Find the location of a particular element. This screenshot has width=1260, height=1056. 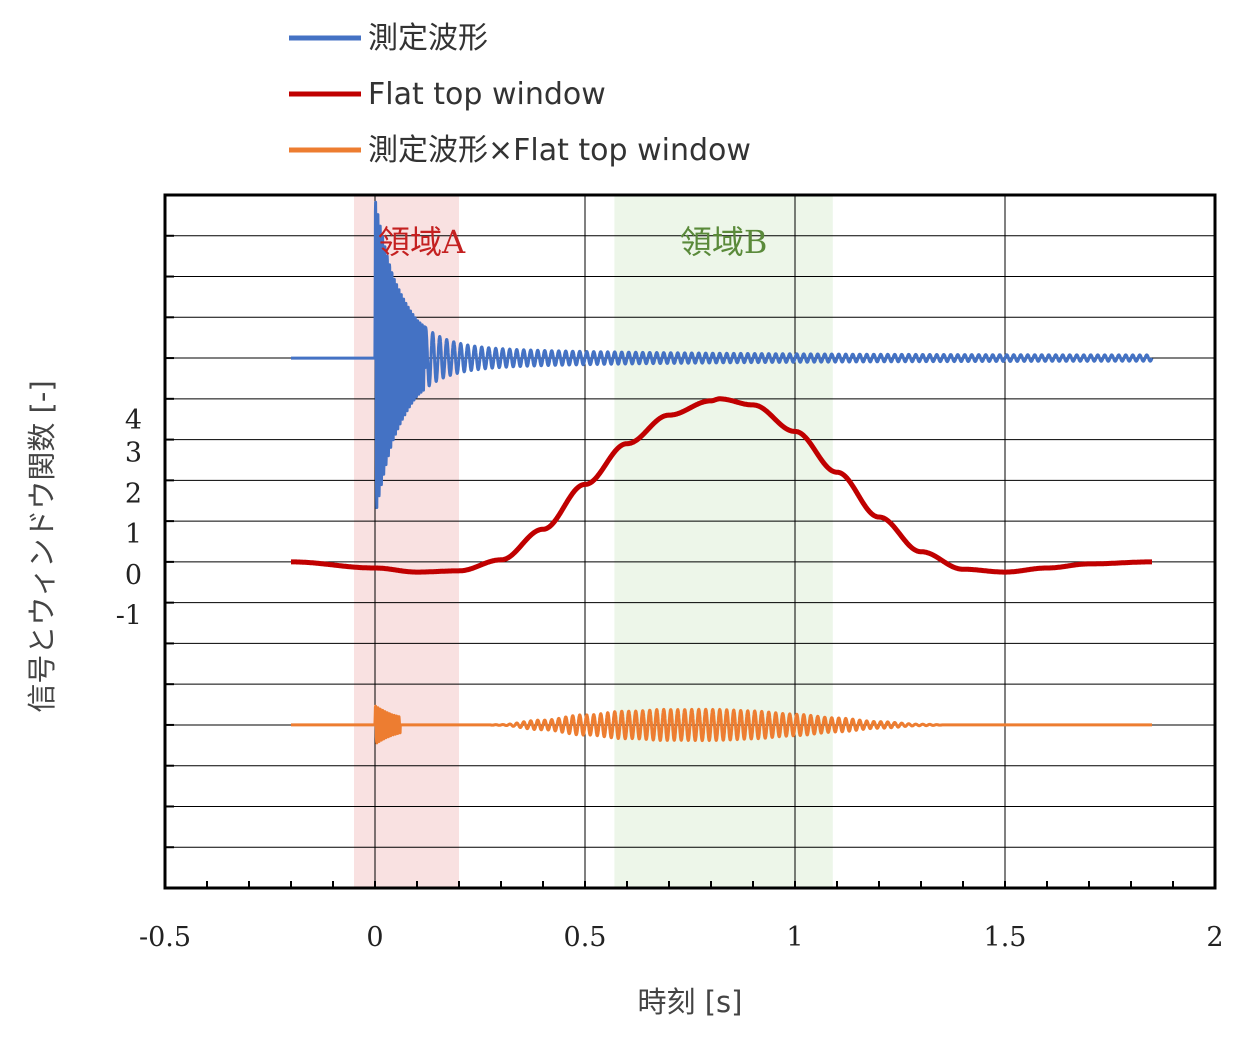

x-tick-label: 0.5 is located at coordinates (585, 937).